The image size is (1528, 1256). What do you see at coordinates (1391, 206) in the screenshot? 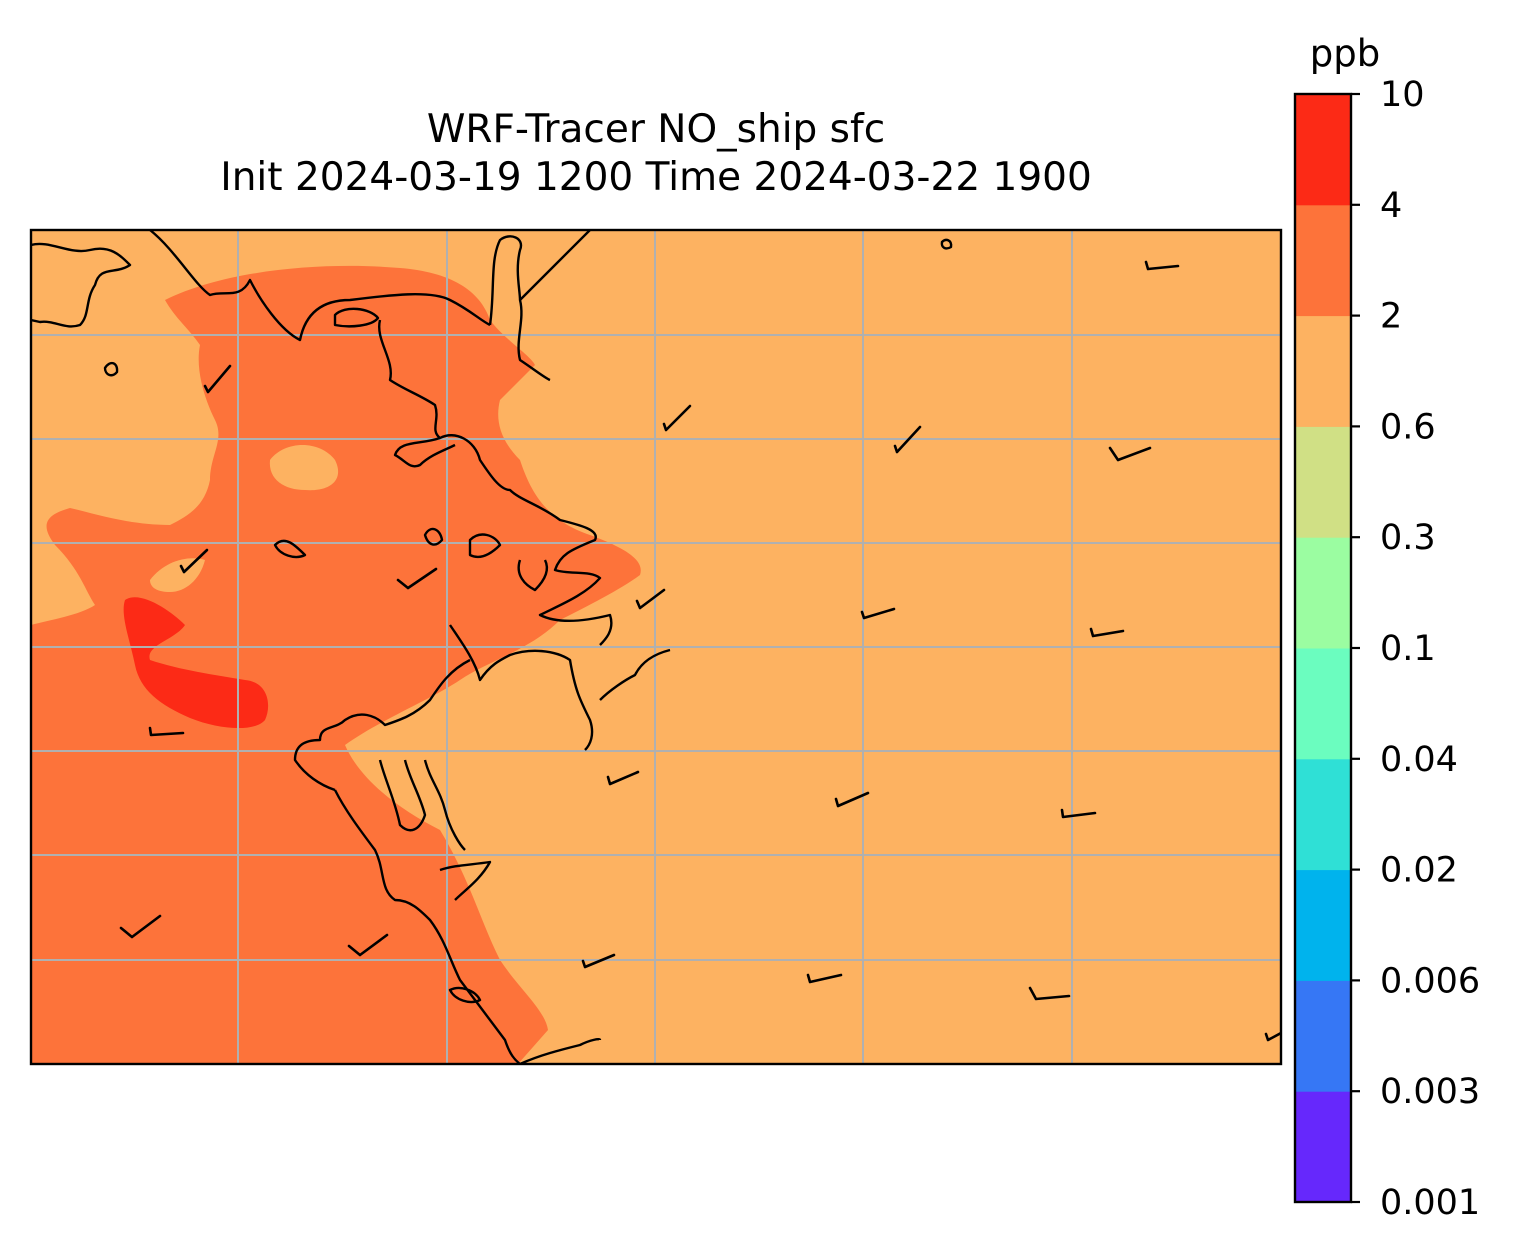
I see `colorbar-tick-label: 4` at bounding box center [1391, 206].